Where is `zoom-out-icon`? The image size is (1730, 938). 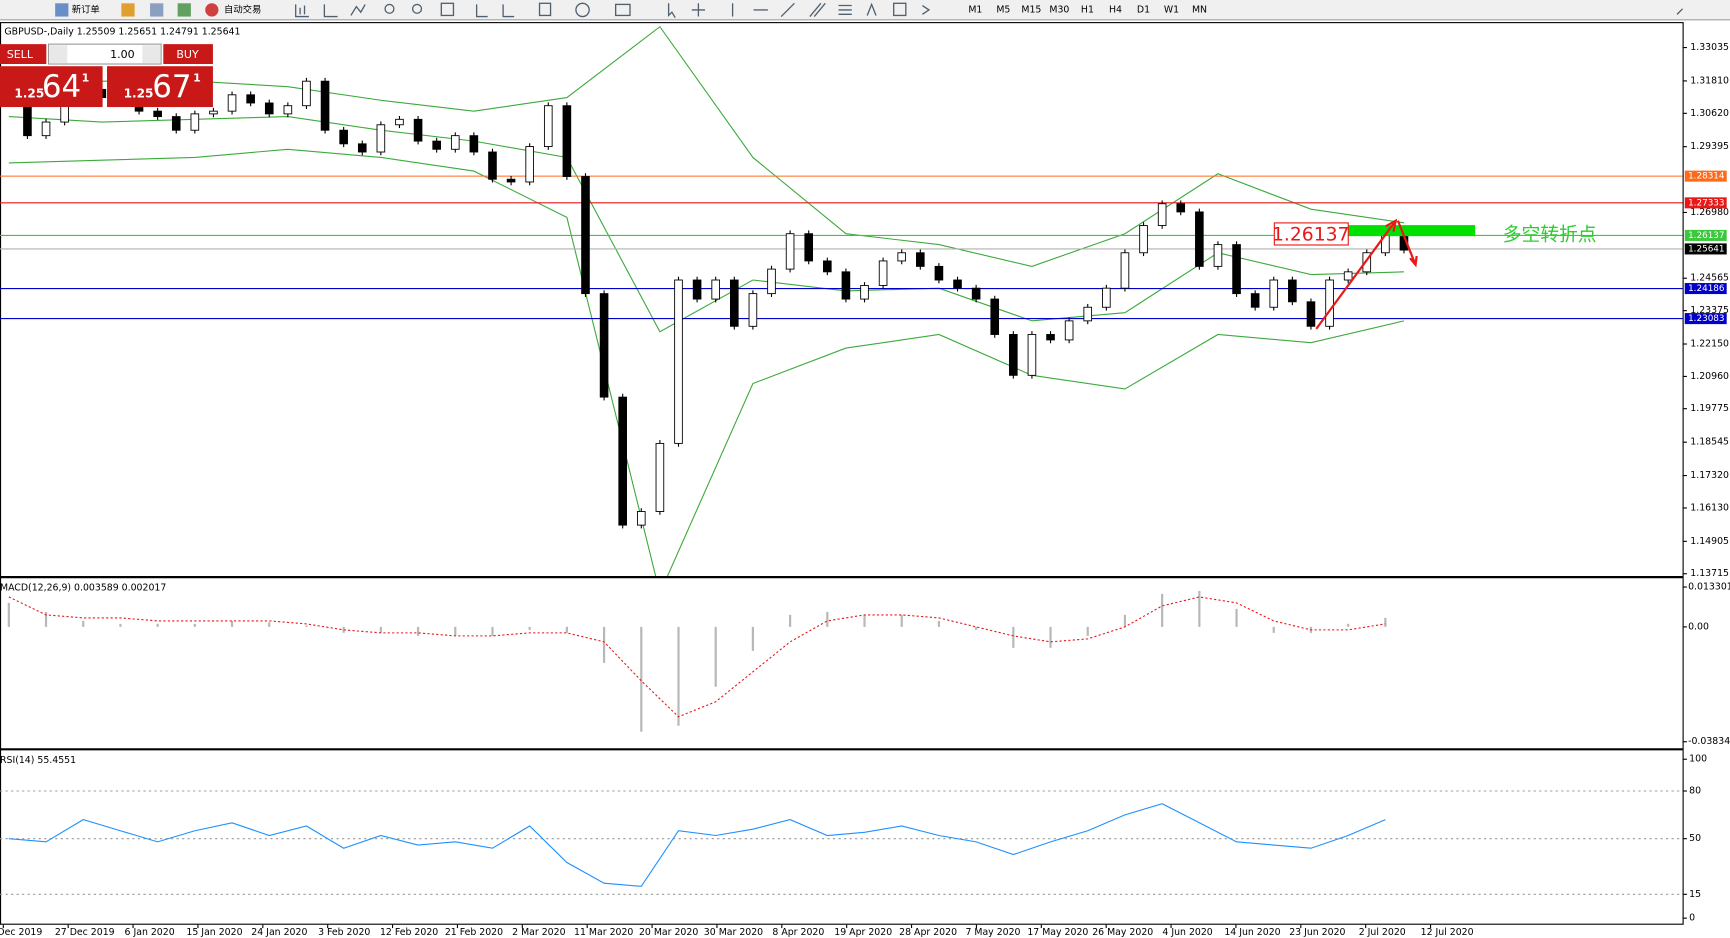 zoom-out-icon is located at coordinates (417, 8).